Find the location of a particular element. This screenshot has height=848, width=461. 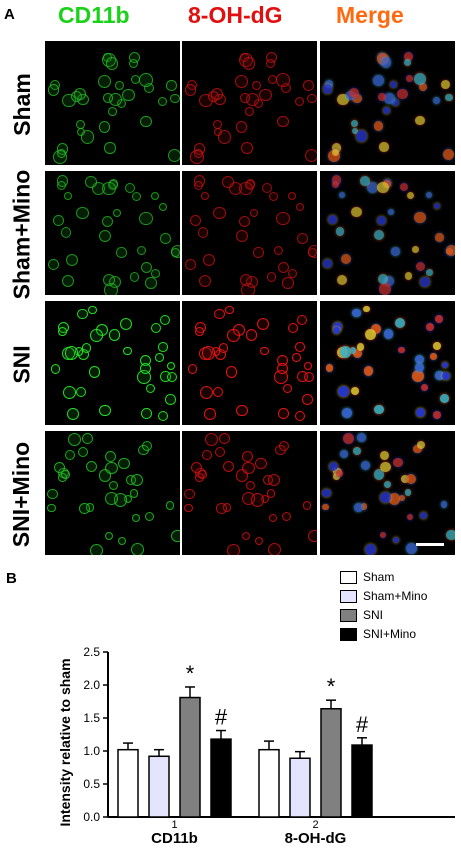

y-tick-label: 1.0 is located at coordinates (91, 751).